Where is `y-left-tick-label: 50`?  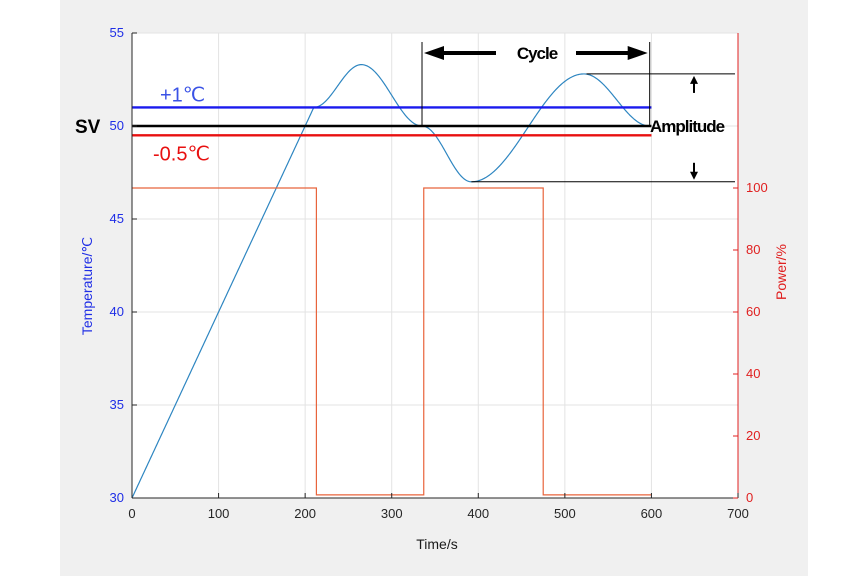 y-left-tick-label: 50 is located at coordinates (117, 125).